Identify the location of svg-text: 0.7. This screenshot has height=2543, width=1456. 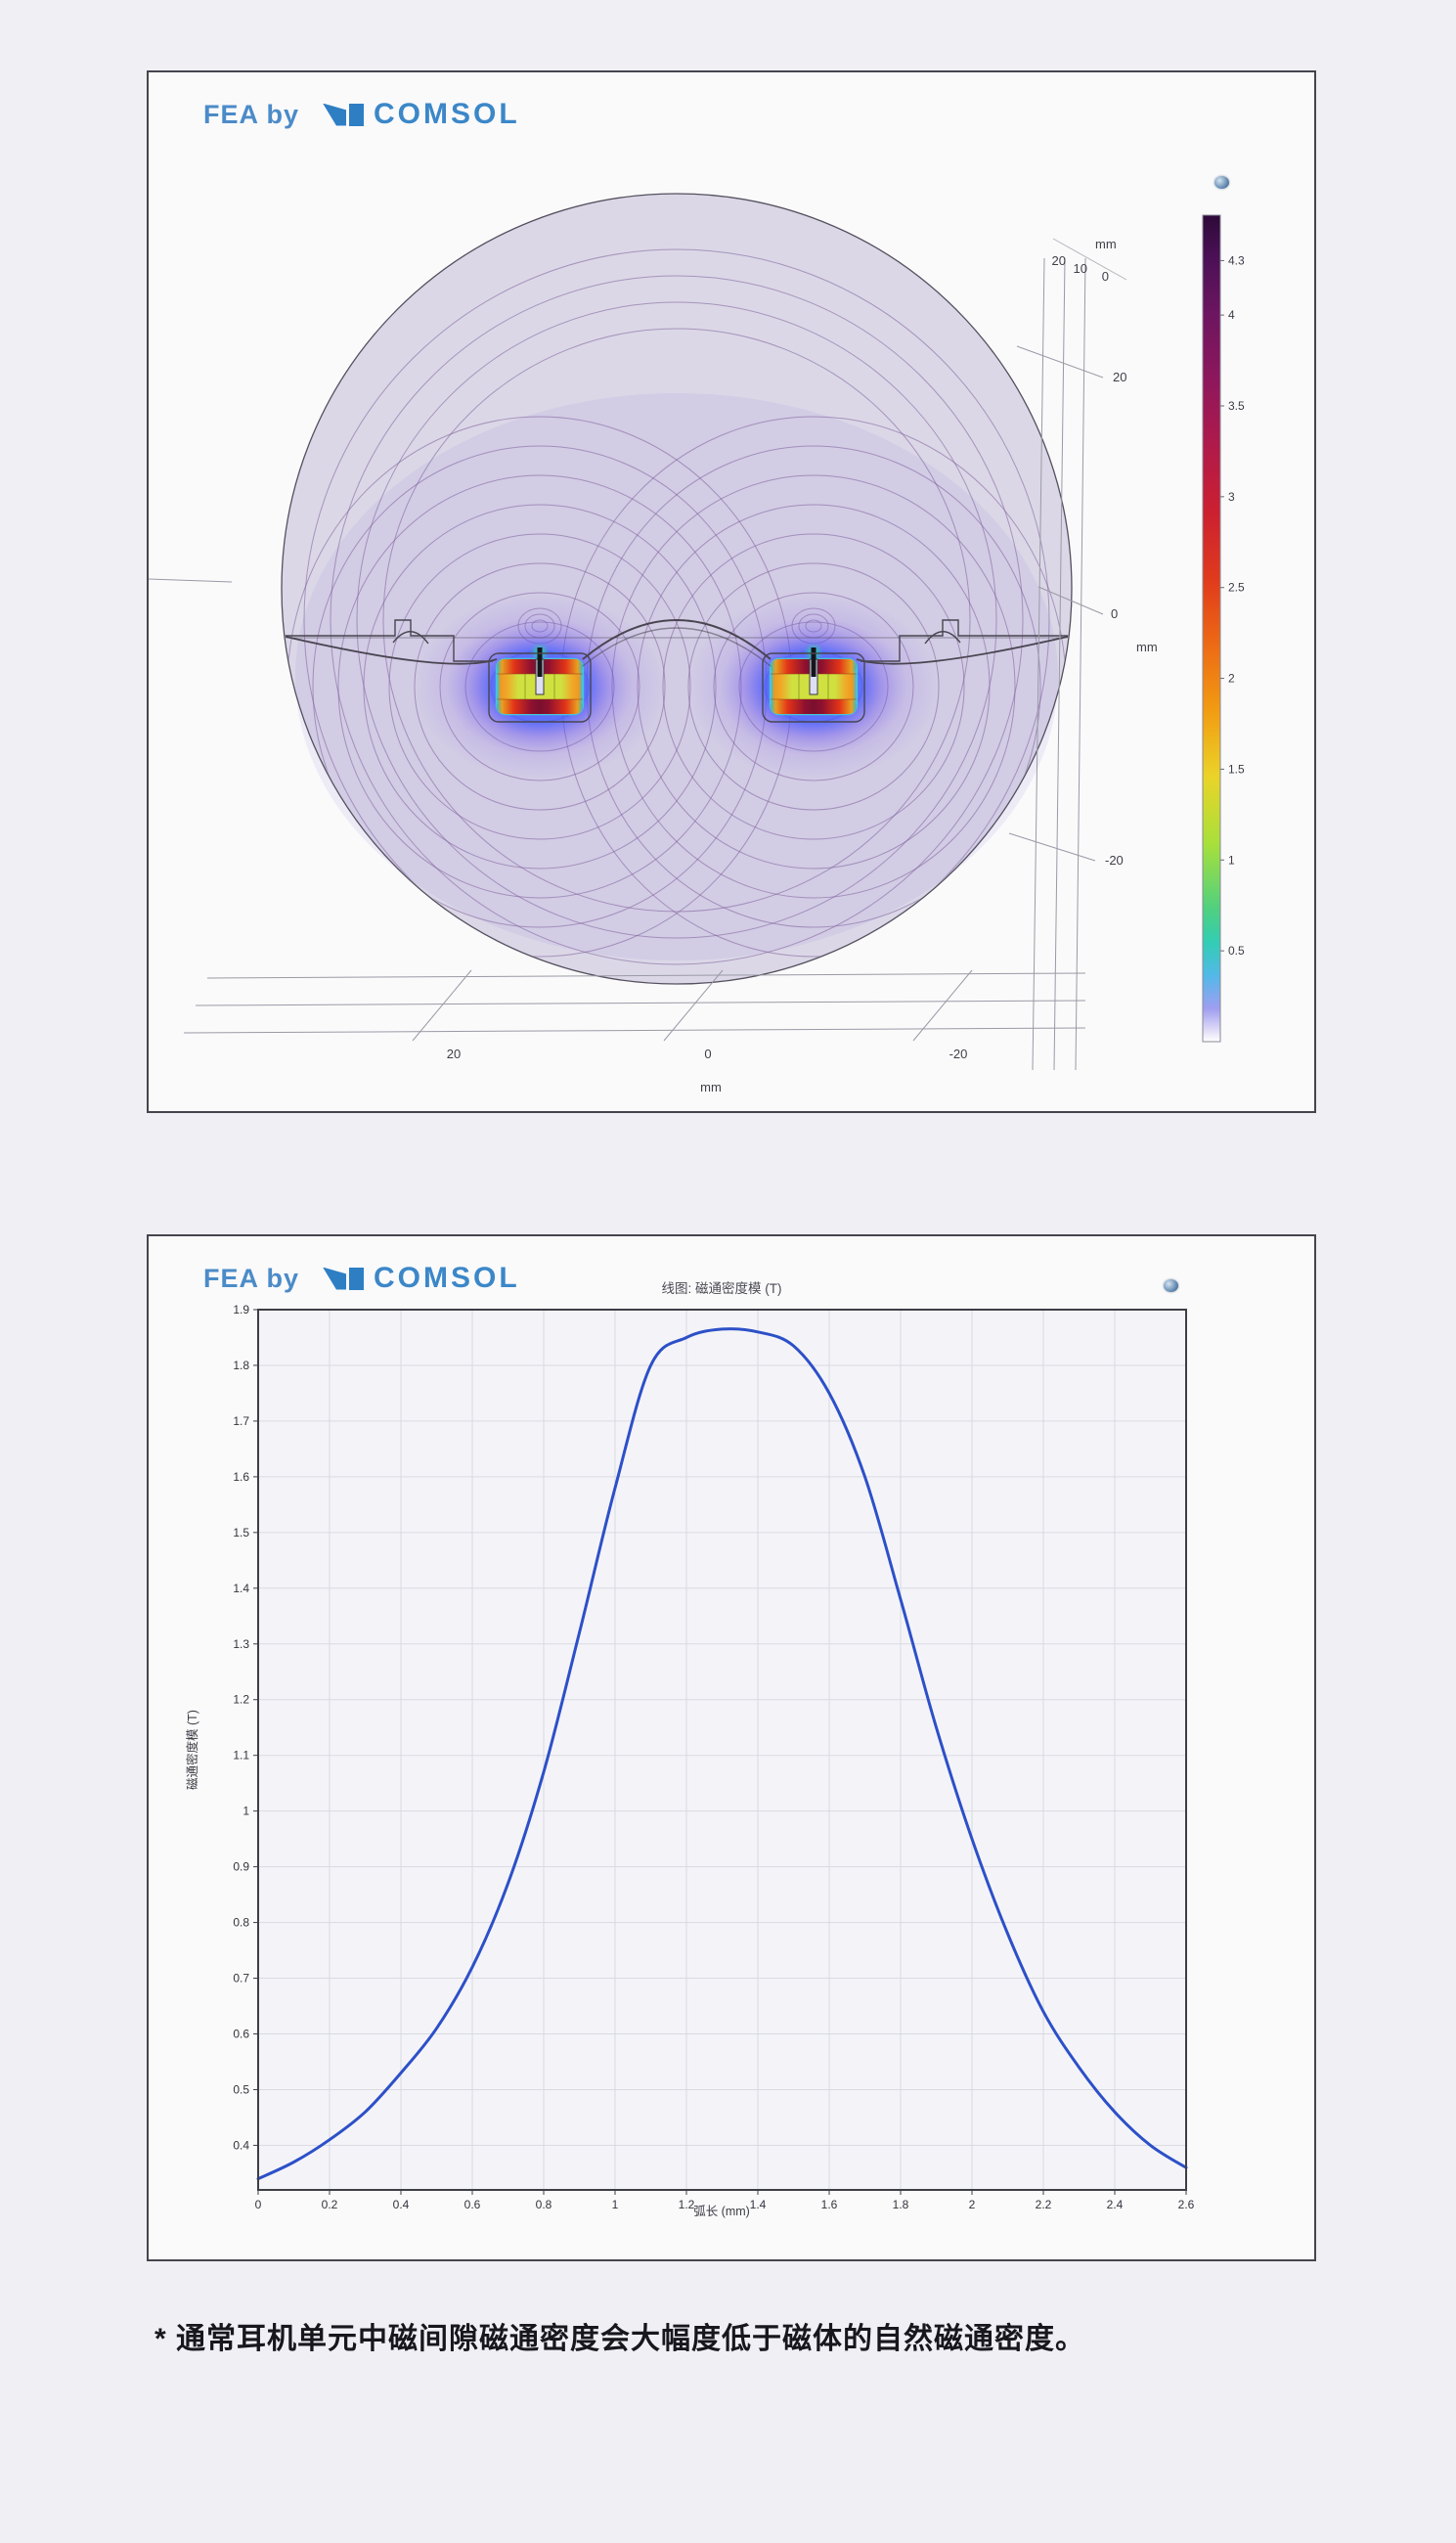
(241, 1978).